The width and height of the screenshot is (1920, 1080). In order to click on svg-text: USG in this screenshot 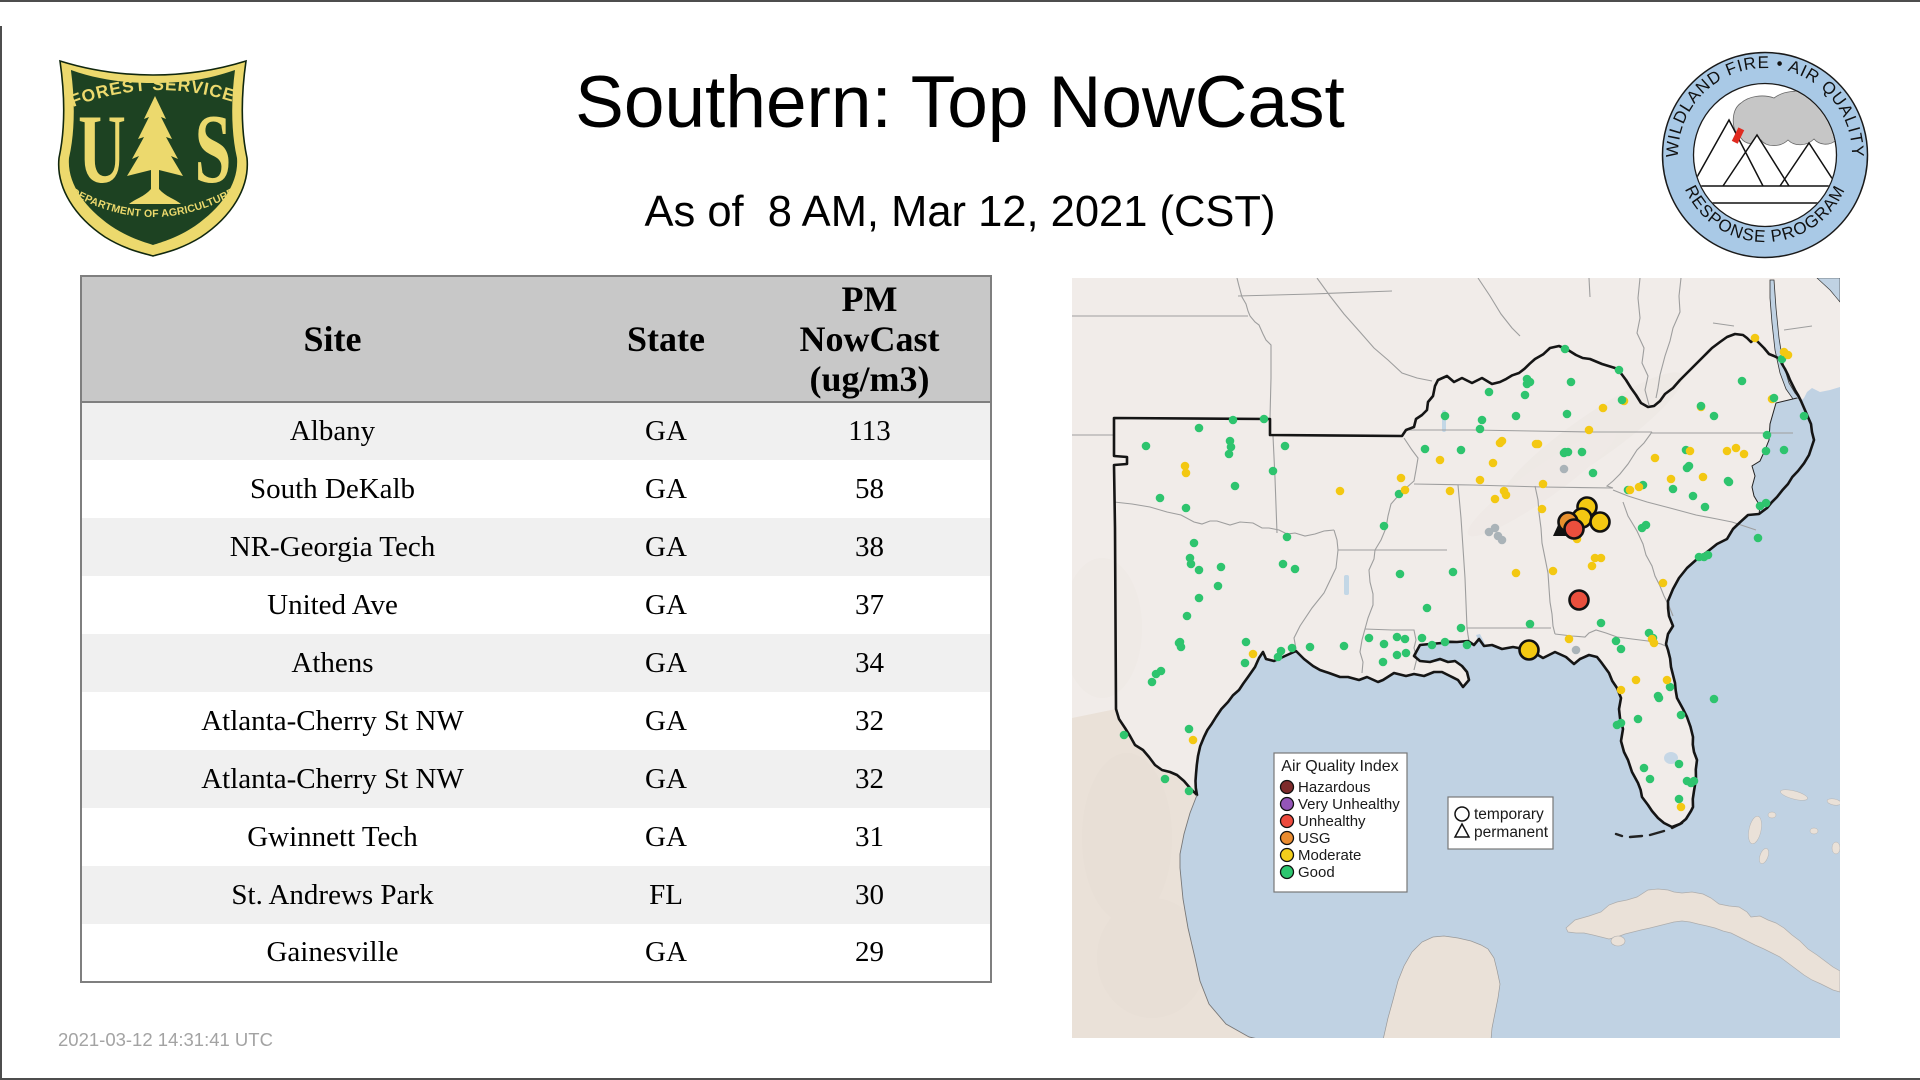, I will do `click(1314, 838)`.